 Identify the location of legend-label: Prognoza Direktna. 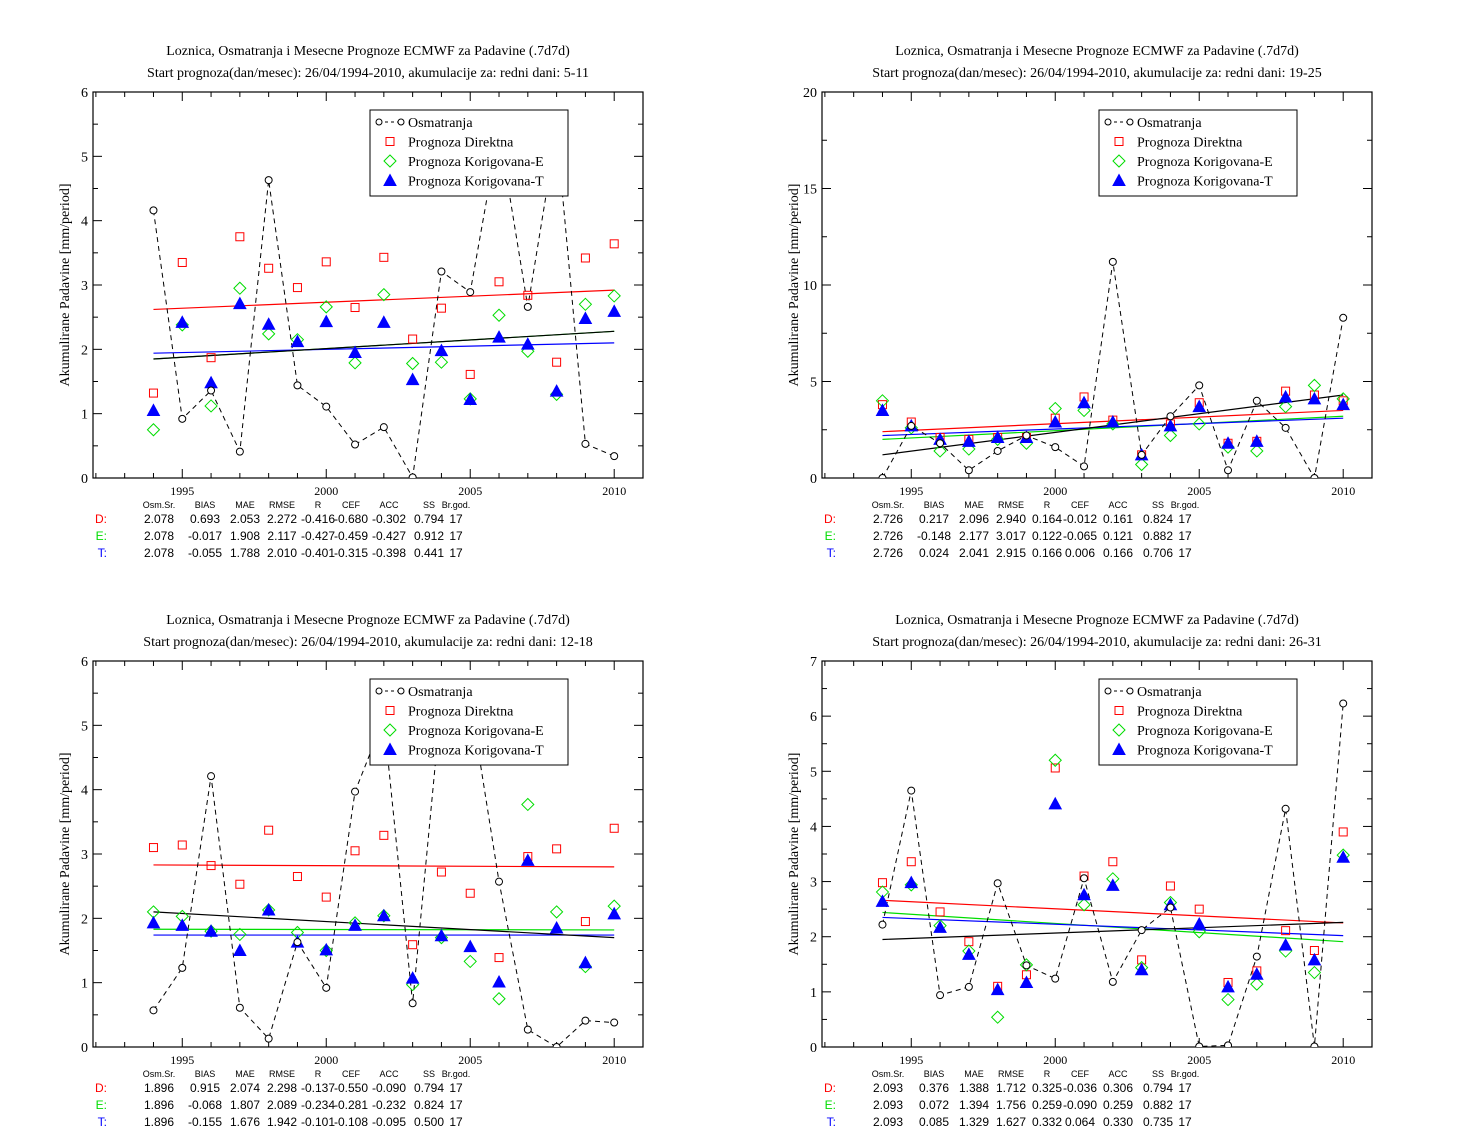
(461, 143).